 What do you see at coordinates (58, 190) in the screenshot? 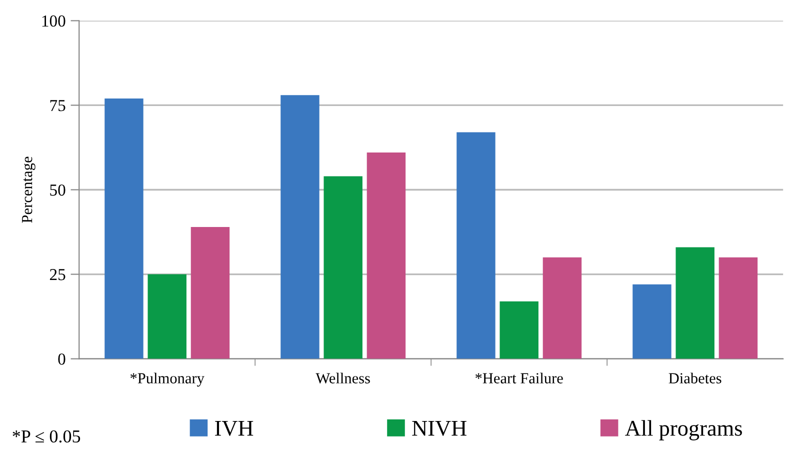
I see `y-tick-label: 50` at bounding box center [58, 190].